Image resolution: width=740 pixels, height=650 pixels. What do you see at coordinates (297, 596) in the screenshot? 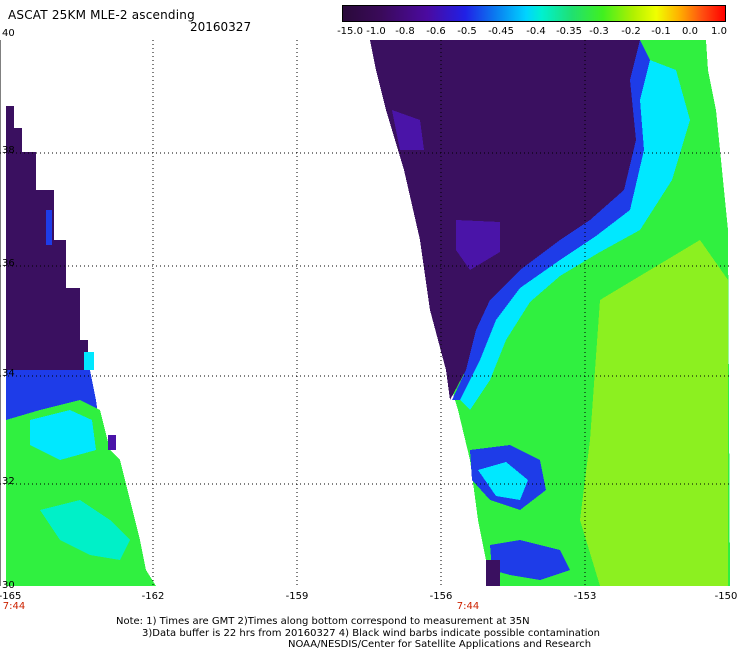
I see `lon-label: -159` at bounding box center [297, 596].